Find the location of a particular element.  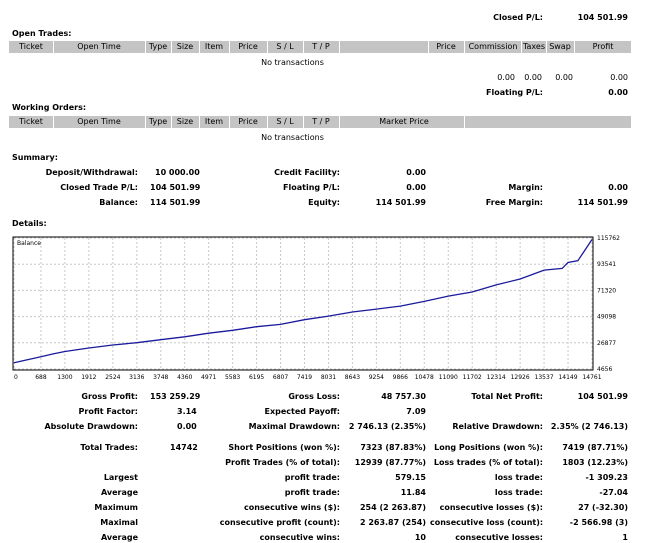

x-tick-label: 6807 is located at coordinates (280, 377).